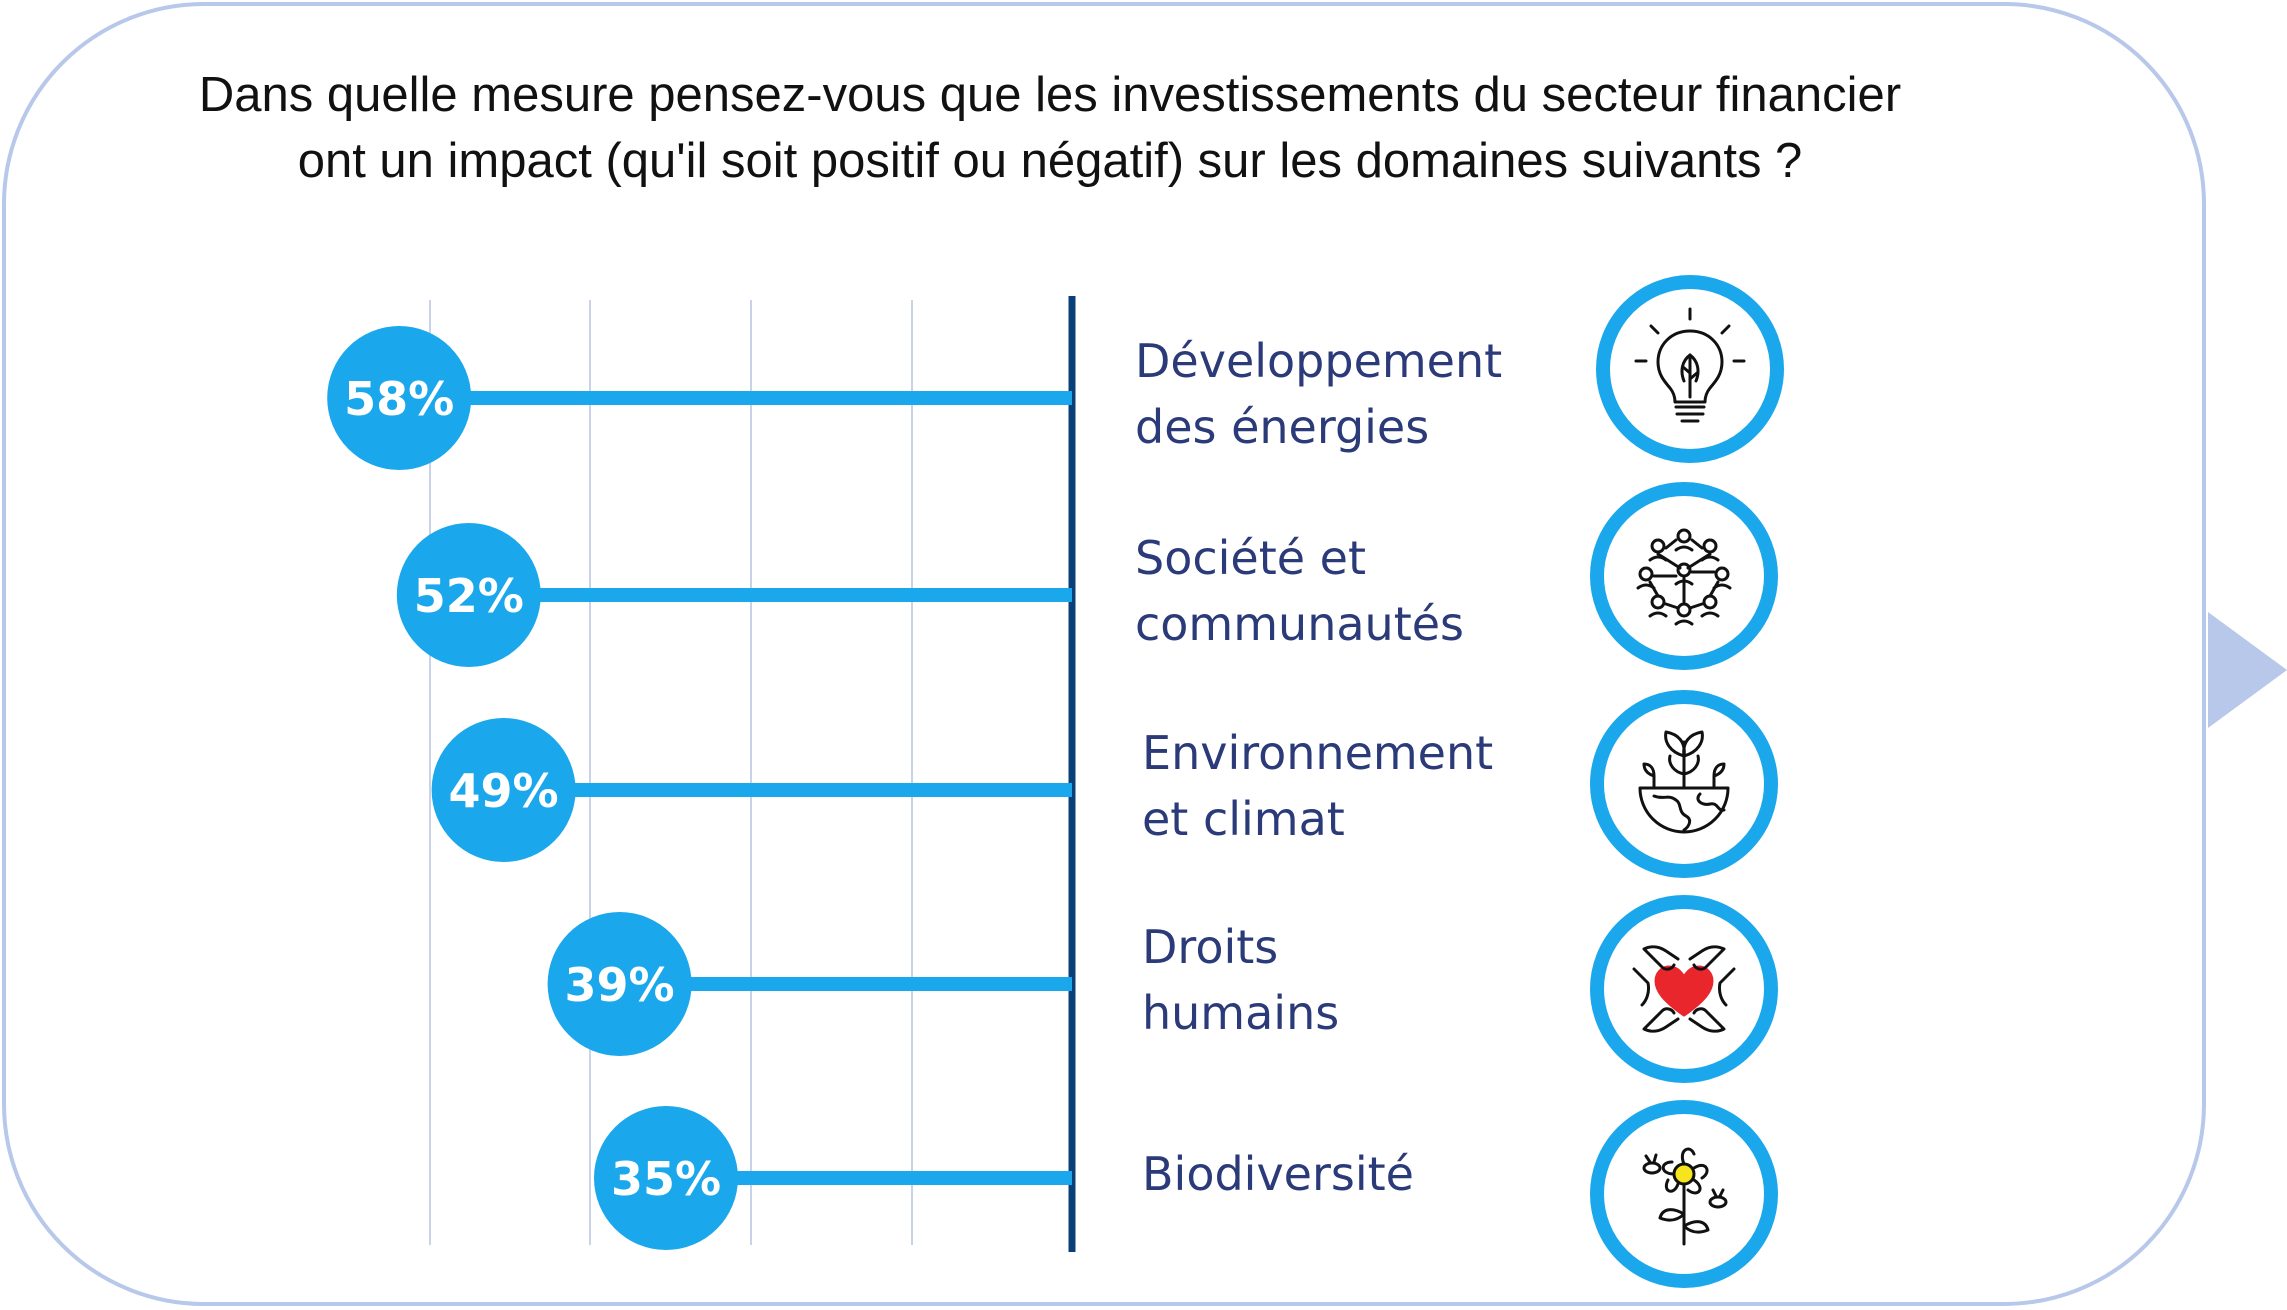 The height and width of the screenshot is (1310, 2287). I want to click on flower-bee-icon, so click(1684, 1194).